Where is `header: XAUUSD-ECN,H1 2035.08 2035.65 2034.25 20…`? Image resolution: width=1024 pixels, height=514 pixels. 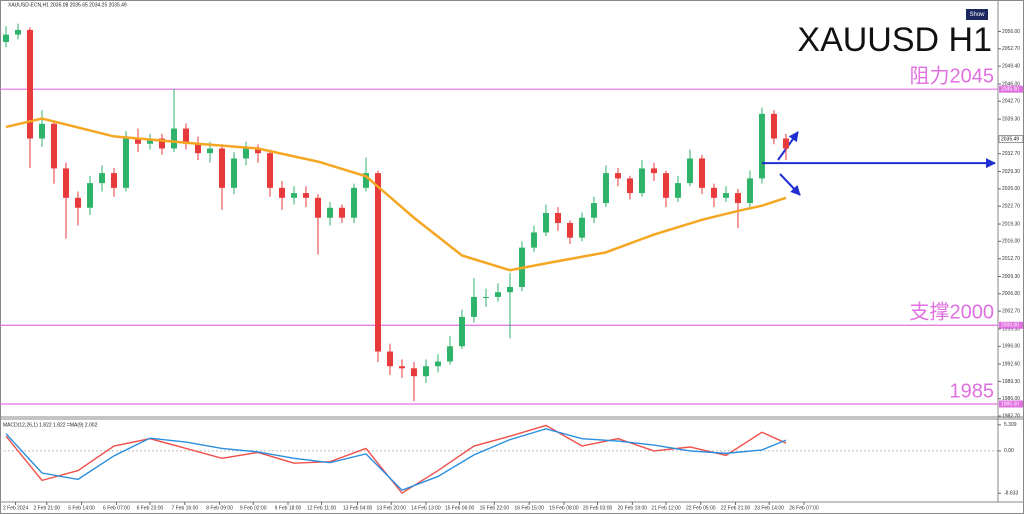 header: XAUUSD-ECN,H1 2035.08 2035.65 2034.25 20… is located at coordinates (67, 5).